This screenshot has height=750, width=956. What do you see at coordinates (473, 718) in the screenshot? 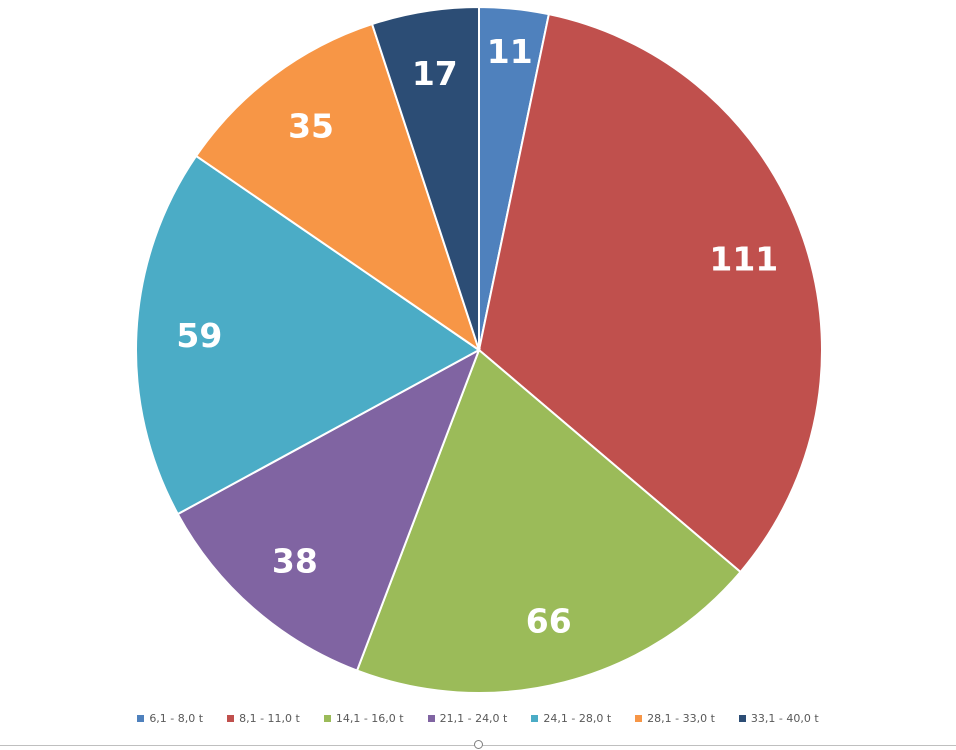
I see `legend-label: 21,1 - 24,0 t` at bounding box center [473, 718].